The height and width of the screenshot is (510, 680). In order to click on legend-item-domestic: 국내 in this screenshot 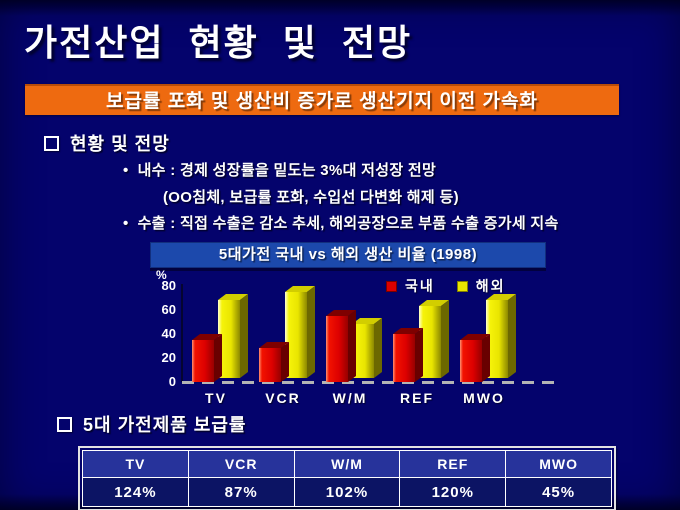, I will do `click(410, 286)`.